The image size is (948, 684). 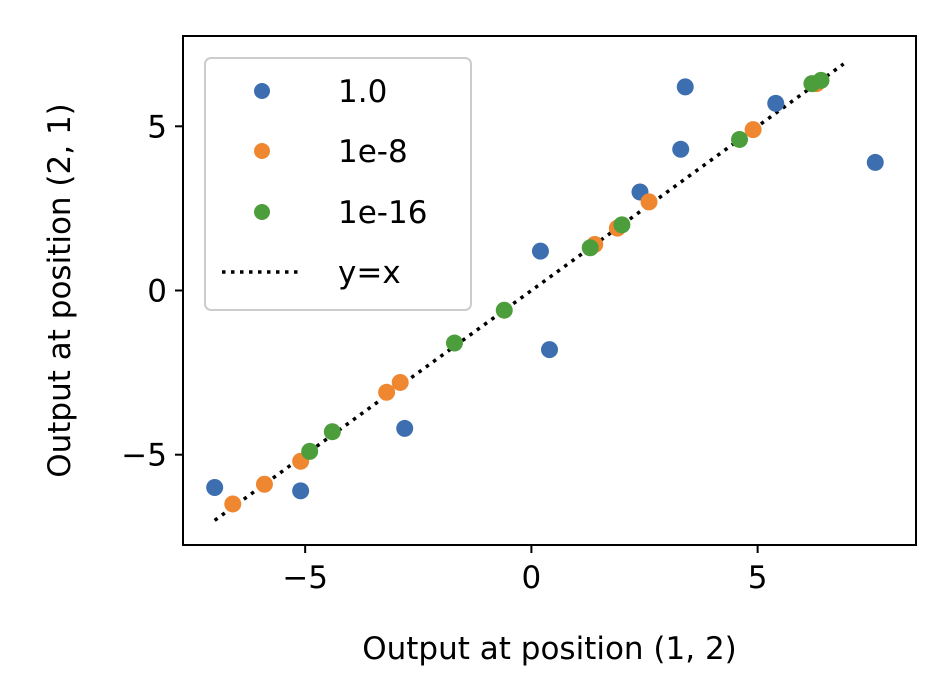 What do you see at coordinates (320, 92) in the screenshot?
I see `legend-entry-series-1: 1.0` at bounding box center [320, 92].